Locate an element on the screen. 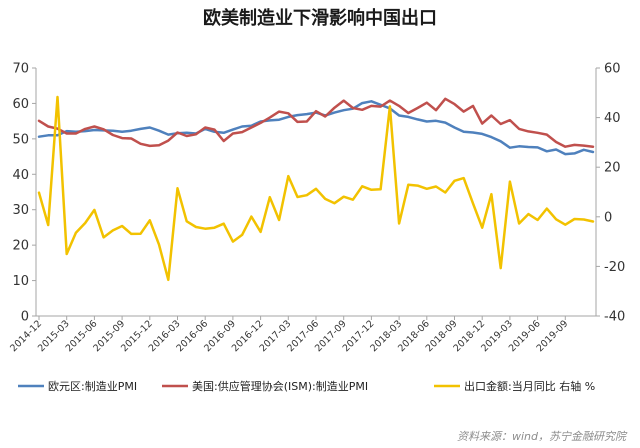  right-tick-label: -40 is located at coordinates (614, 317).